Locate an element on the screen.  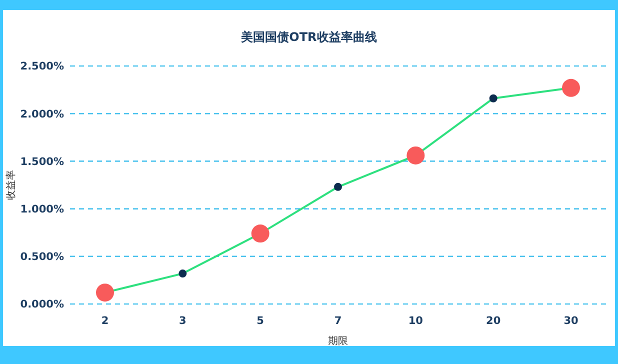
x-tick-label: 7 is located at coordinates (338, 321).